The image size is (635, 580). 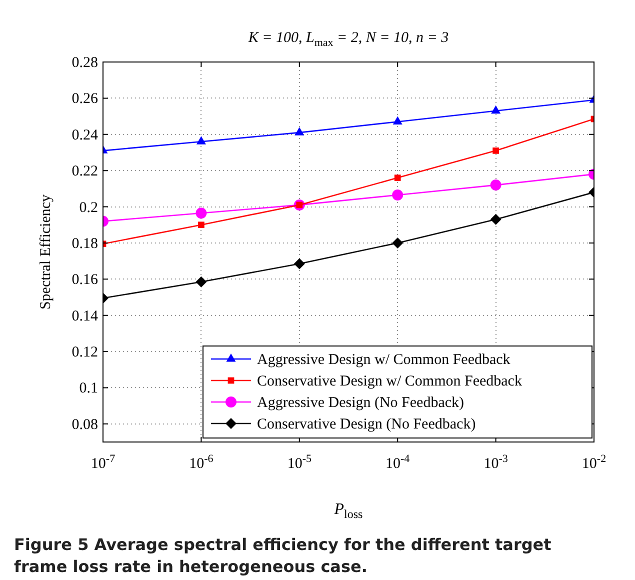 I want to click on y-tick-label: 0.26, so click(x=85, y=99).